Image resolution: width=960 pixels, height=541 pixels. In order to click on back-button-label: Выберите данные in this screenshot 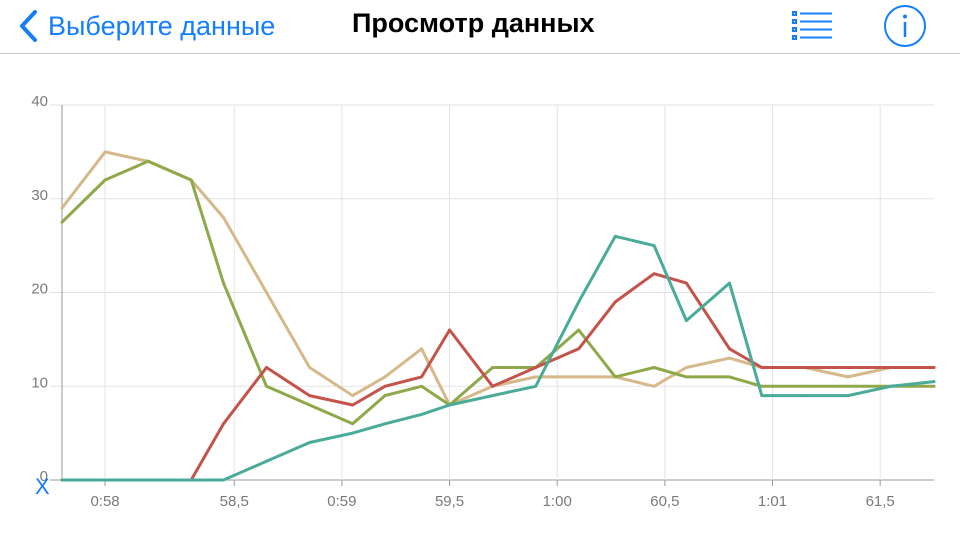, I will do `click(162, 25)`.